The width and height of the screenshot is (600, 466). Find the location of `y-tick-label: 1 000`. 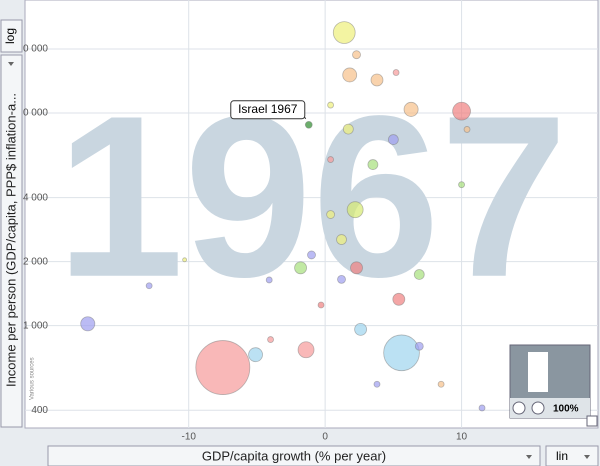

y-tick-label: 1 000 is located at coordinates (35, 325).